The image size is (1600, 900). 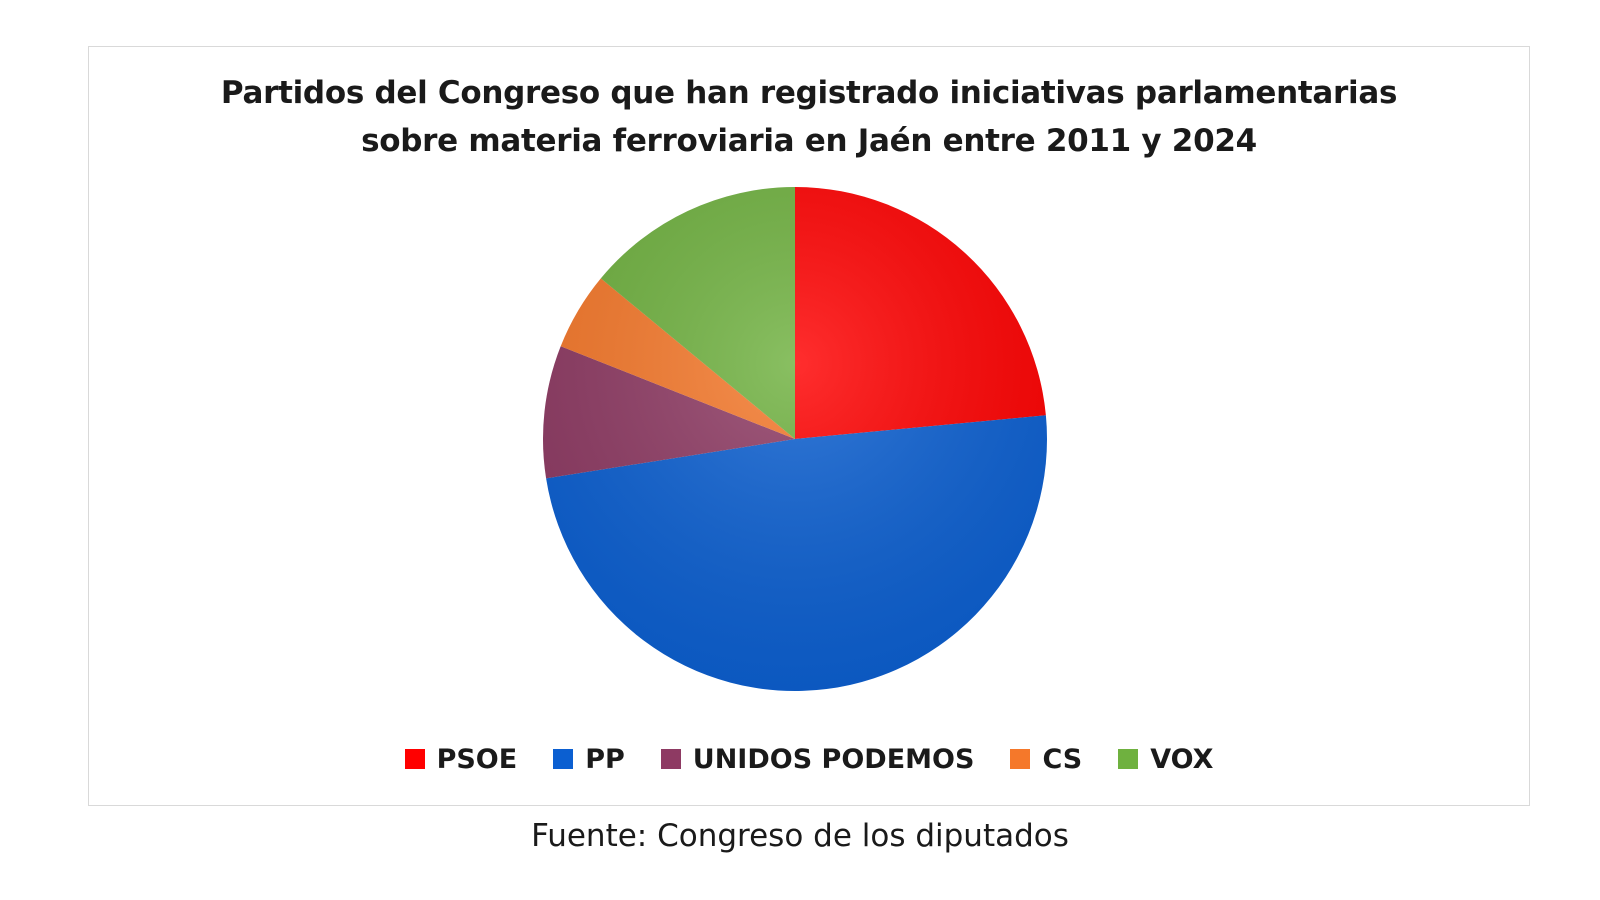 What do you see at coordinates (414, 759) in the screenshot?
I see `legend-swatch-psoe` at bounding box center [414, 759].